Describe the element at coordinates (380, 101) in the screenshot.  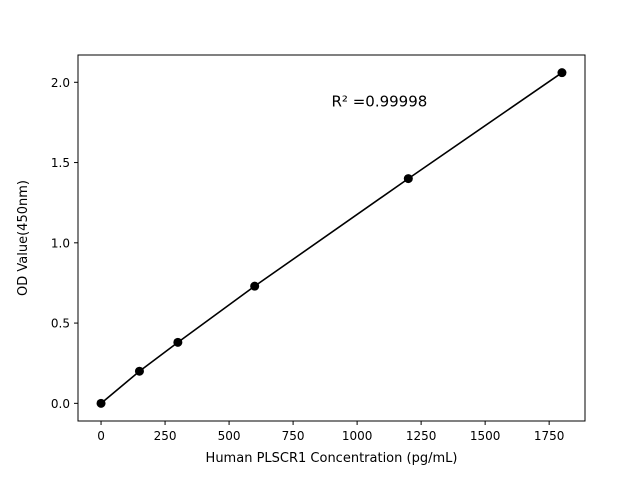
I see `r-squared-annotation: R² =0.99998` at that location.